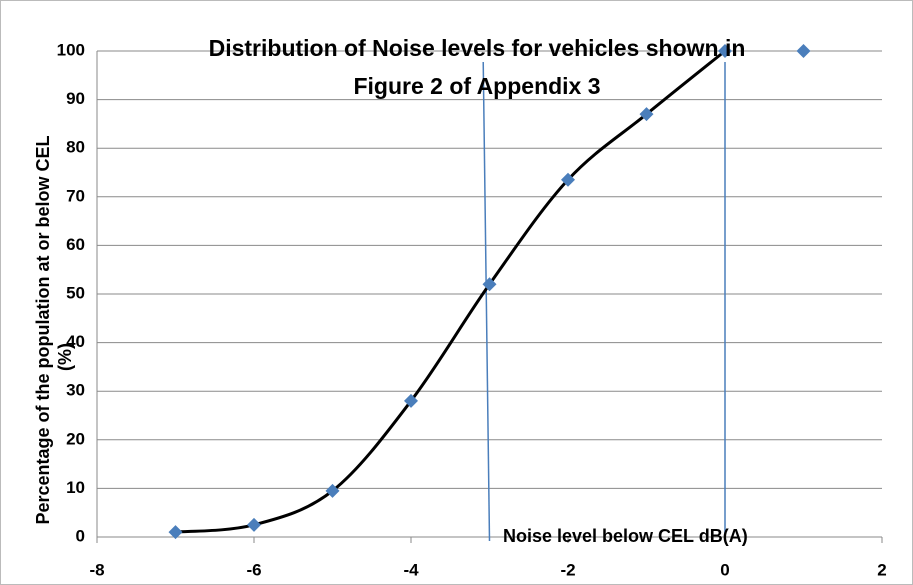  I want to click on y-tick-label: 80, so click(75, 147).